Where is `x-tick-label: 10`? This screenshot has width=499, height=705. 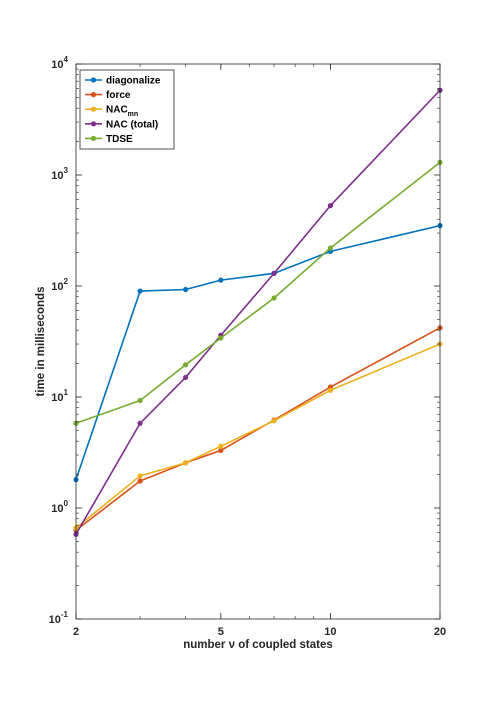
x-tick-label: 10 is located at coordinates (330, 632).